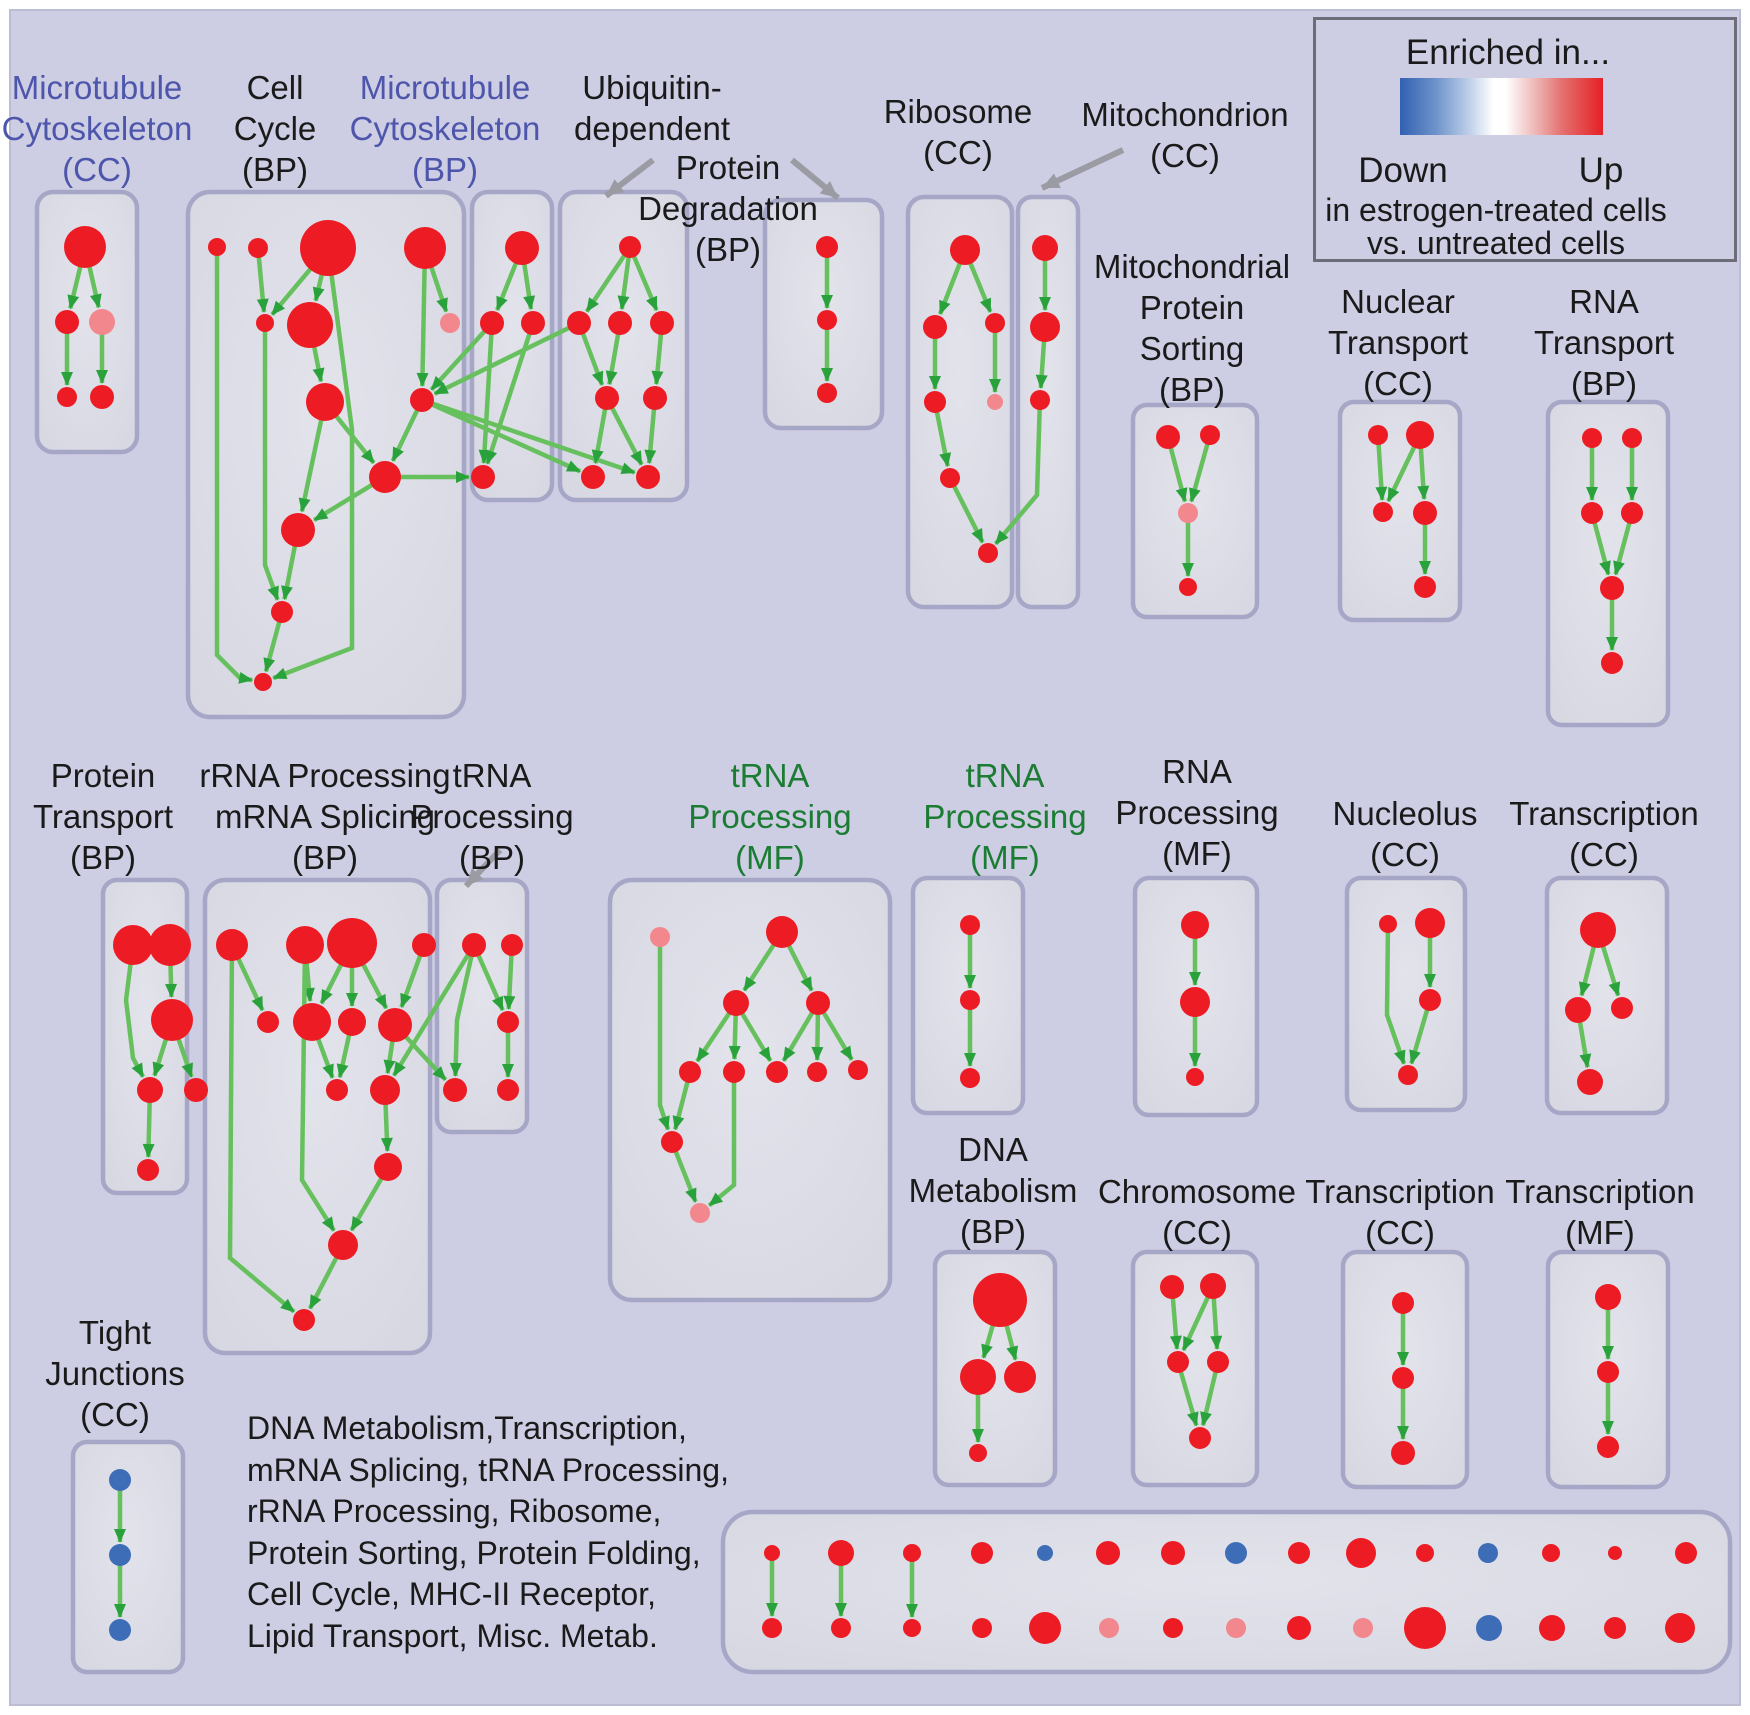 Image resolution: width=1750 pixels, height=1715 pixels. Describe the element at coordinates (657, 359) in the screenshot. I see `edge-u3-u5` at that location.